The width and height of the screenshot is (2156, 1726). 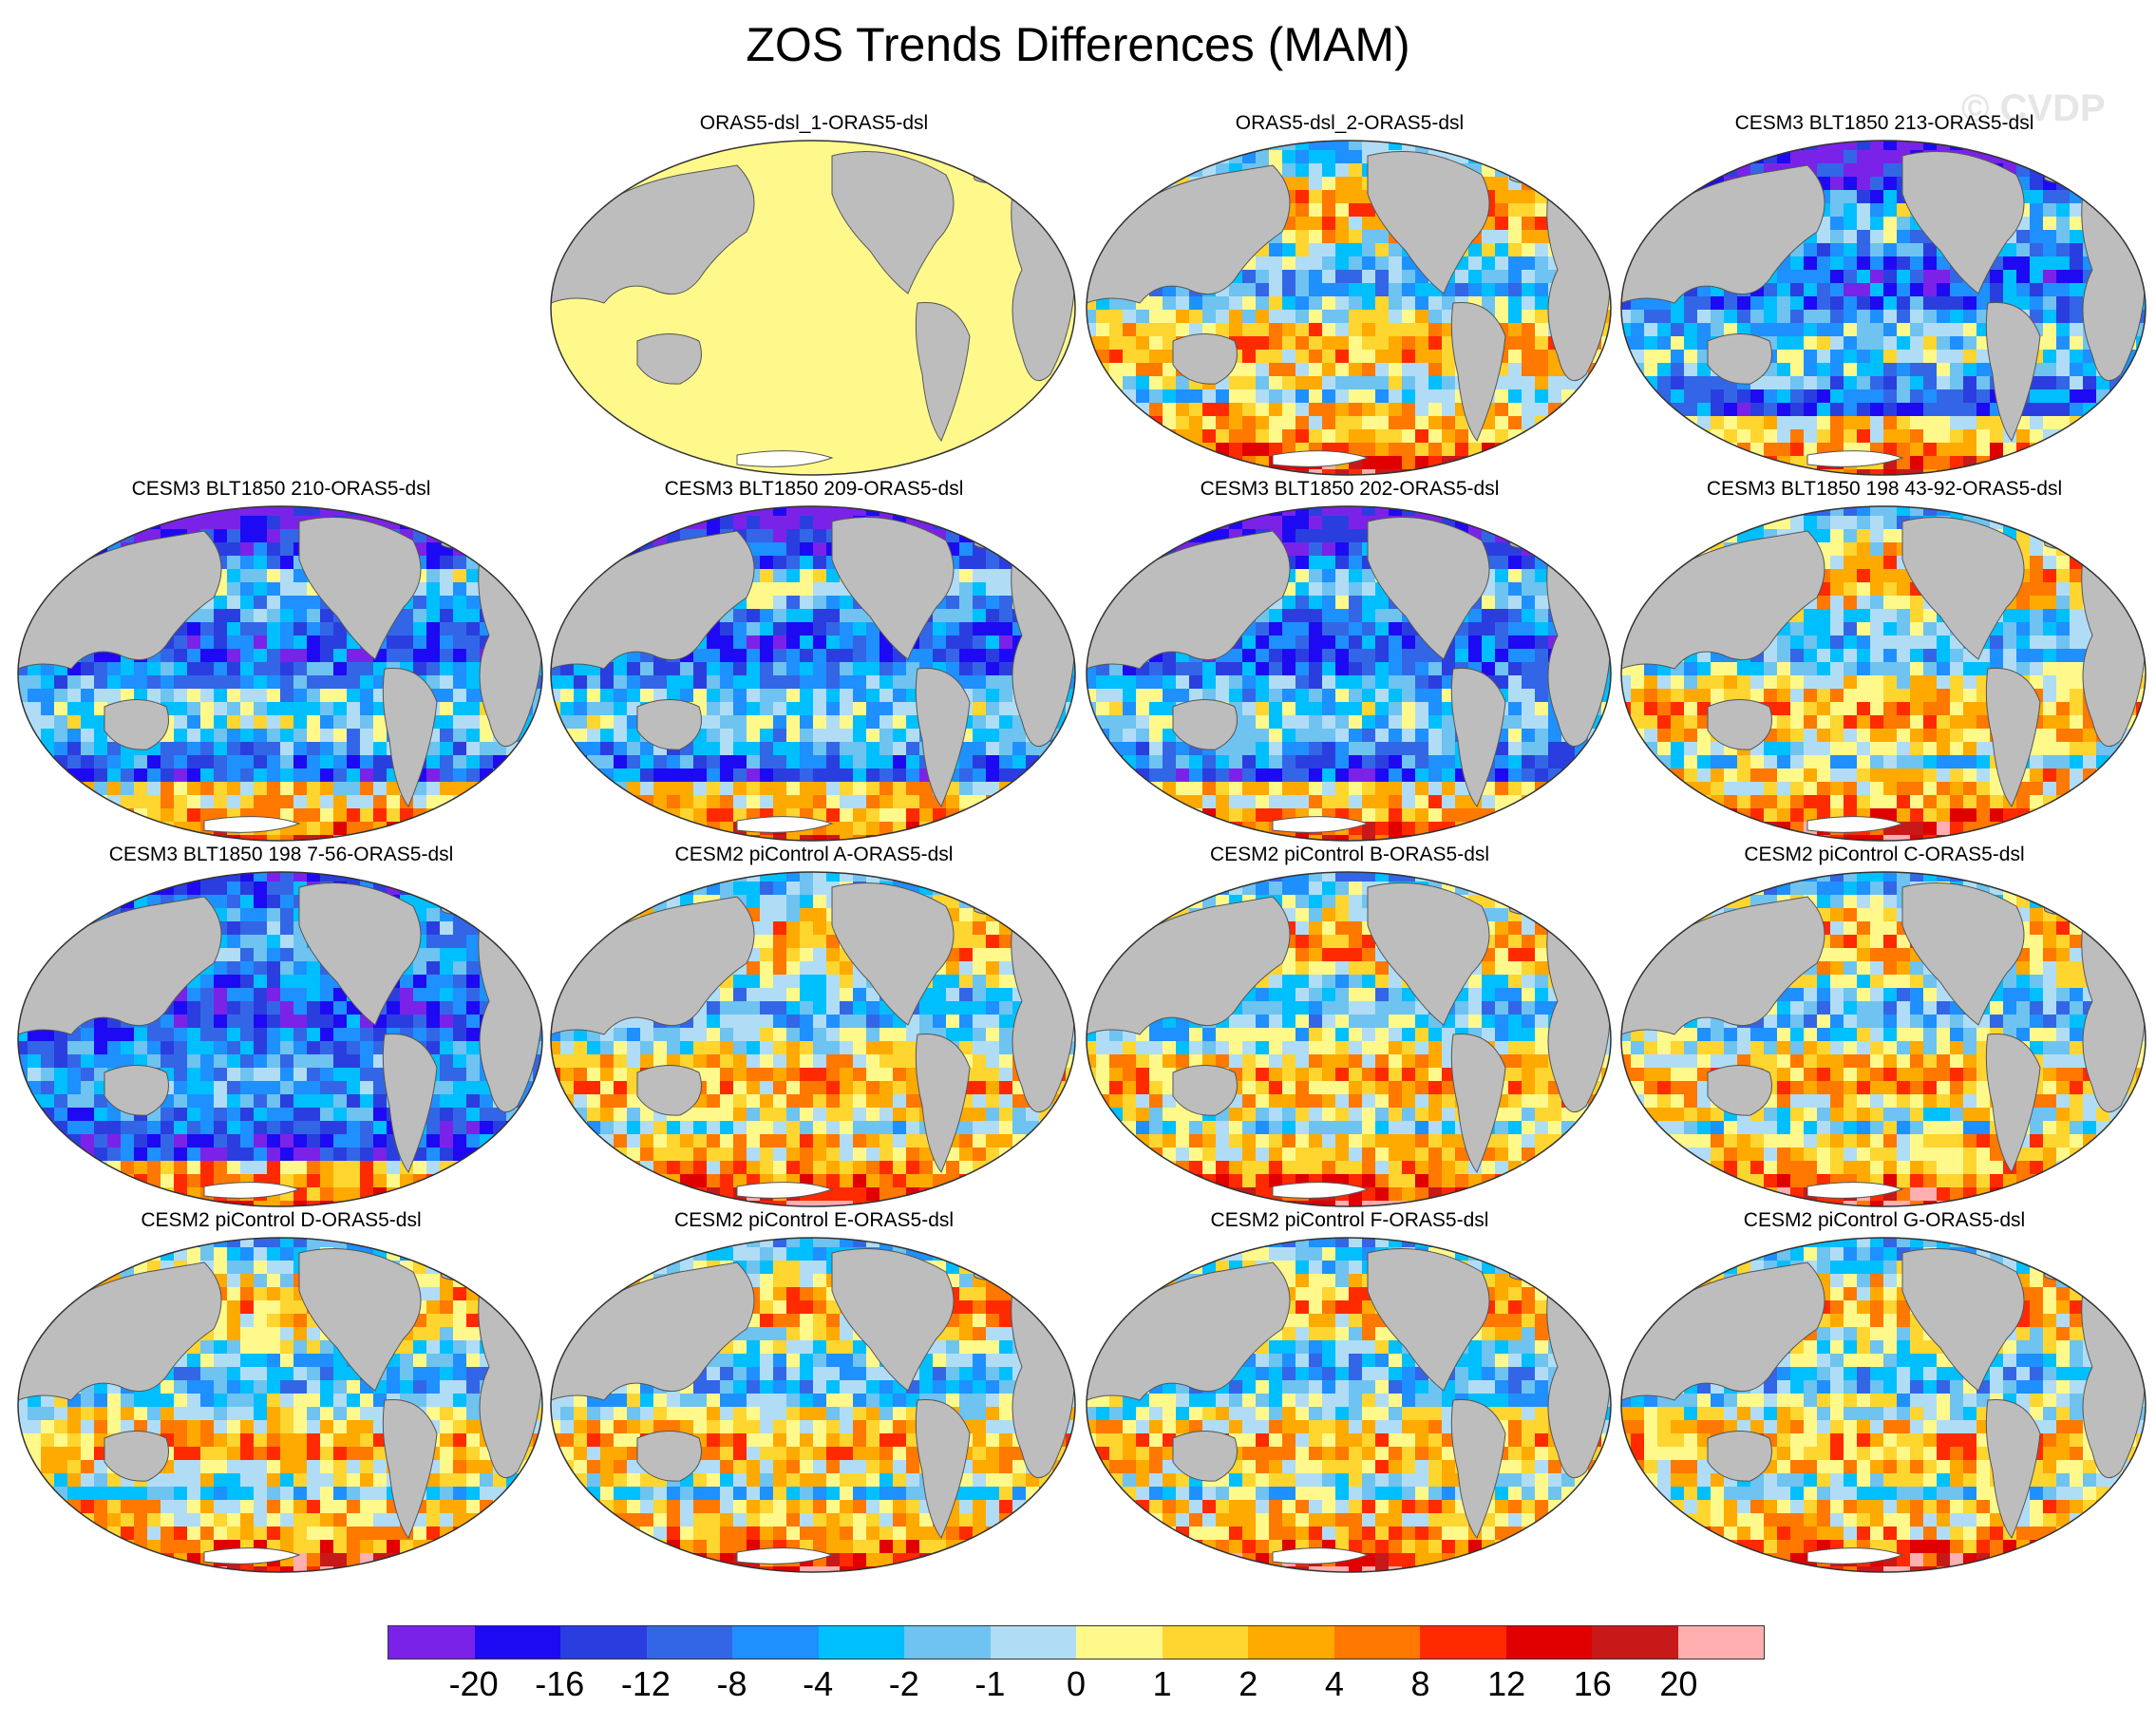 I want to click on panel-title: ORAS5-dsl_1-ORAS5-dsl, so click(x=814, y=123).